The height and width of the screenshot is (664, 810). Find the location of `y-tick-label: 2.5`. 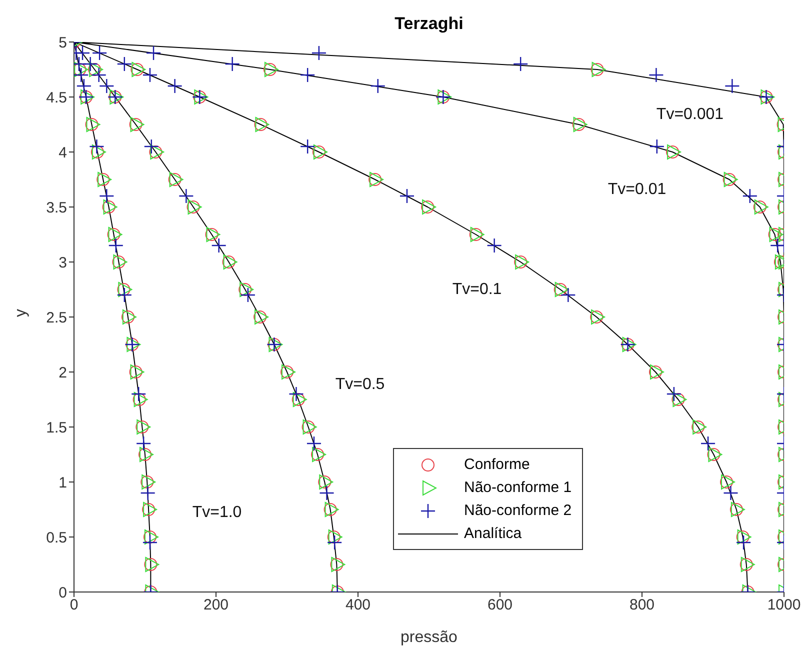

y-tick-label: 2.5 is located at coordinates (56, 317).